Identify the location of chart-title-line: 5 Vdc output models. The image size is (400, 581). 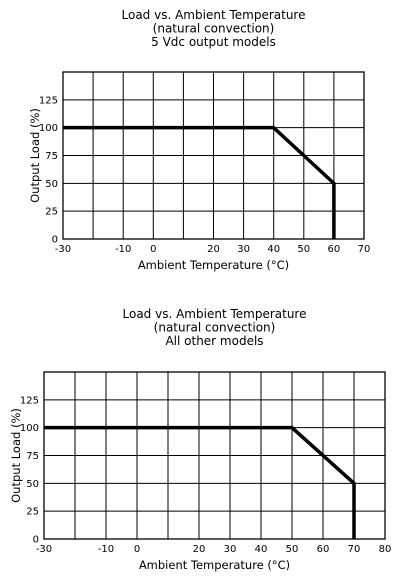
(213, 42).